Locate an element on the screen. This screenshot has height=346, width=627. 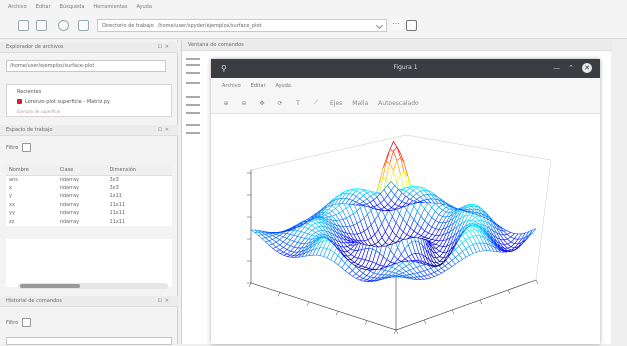
file-icon is located at coordinates (19, 101).